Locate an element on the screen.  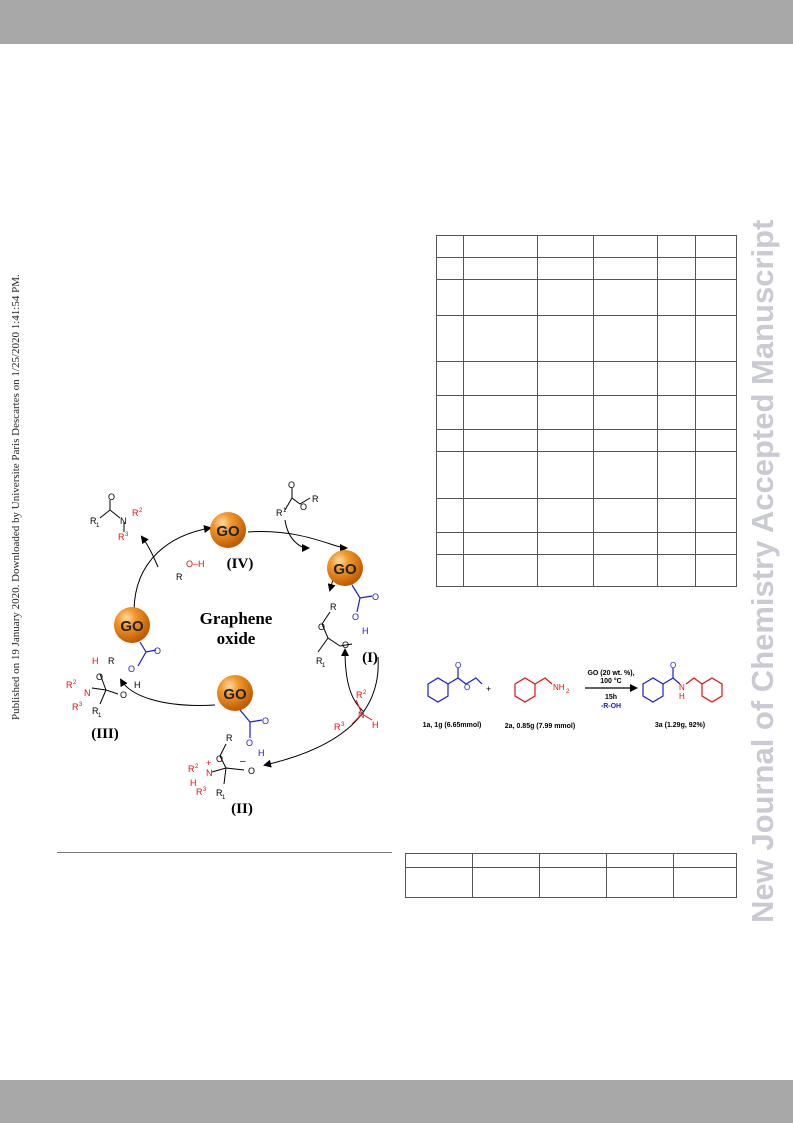
stage-I-carboxyl is located at coordinates (362, 598).